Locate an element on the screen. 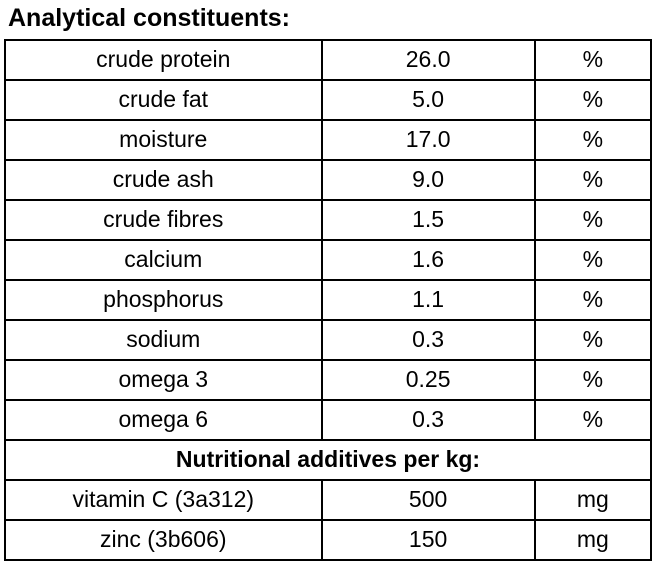 This screenshot has height=574, width=656. table-row: crude fibres 1.5 % is located at coordinates (328, 219).